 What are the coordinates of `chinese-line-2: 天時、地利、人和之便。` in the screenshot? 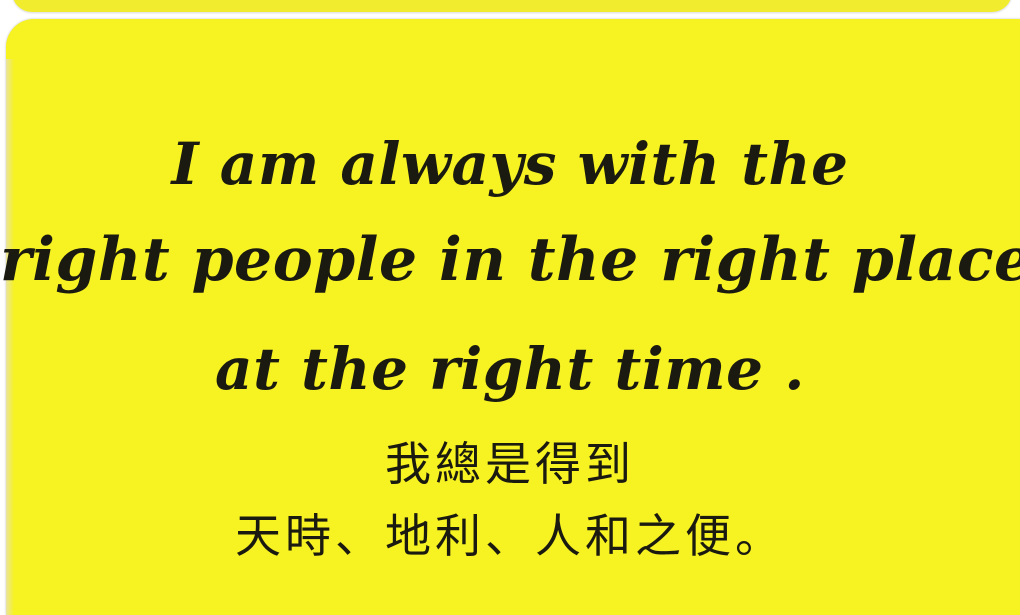 It's located at (510, 536).